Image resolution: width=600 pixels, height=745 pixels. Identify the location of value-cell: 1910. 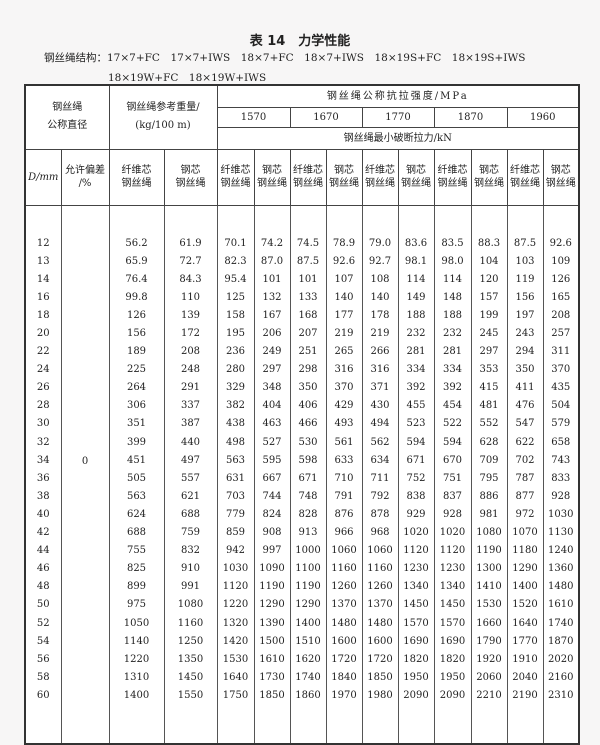
(525, 659).